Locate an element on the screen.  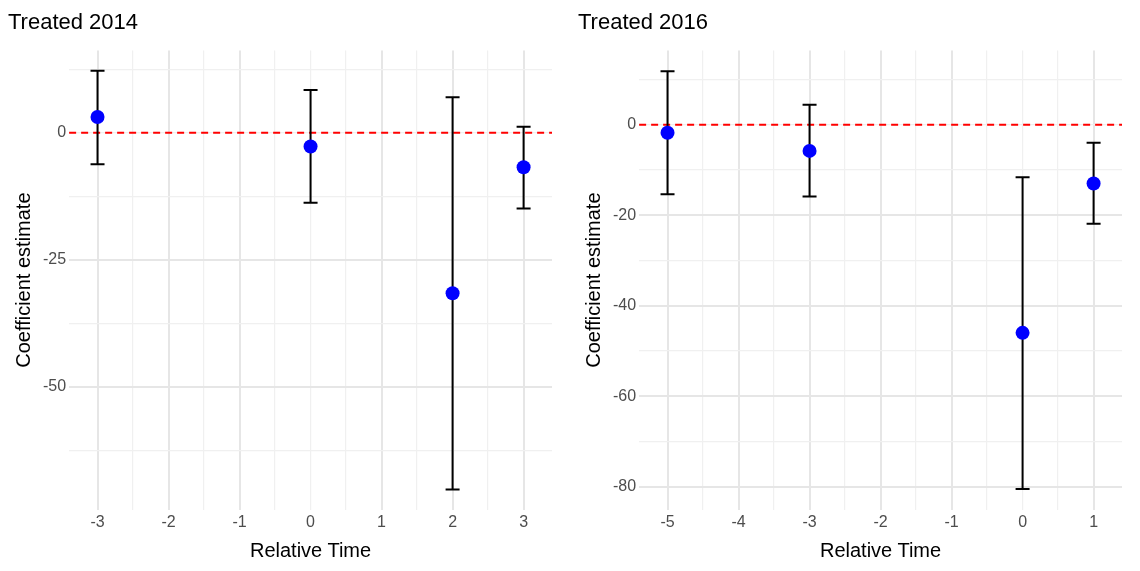
y-tick-label: -50 is located at coordinates (55, 386).